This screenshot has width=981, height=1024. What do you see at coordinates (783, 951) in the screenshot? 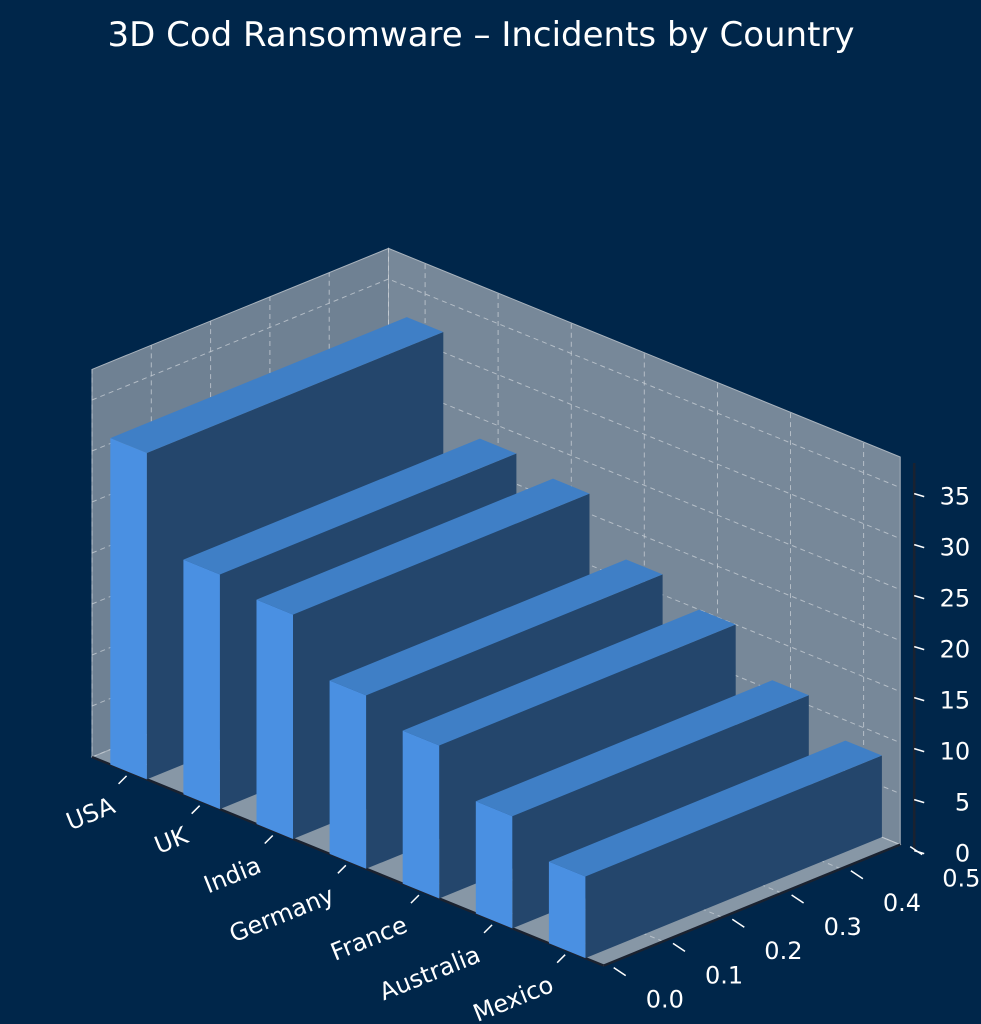
I see `y-tick-label: 0.2` at bounding box center [783, 951].